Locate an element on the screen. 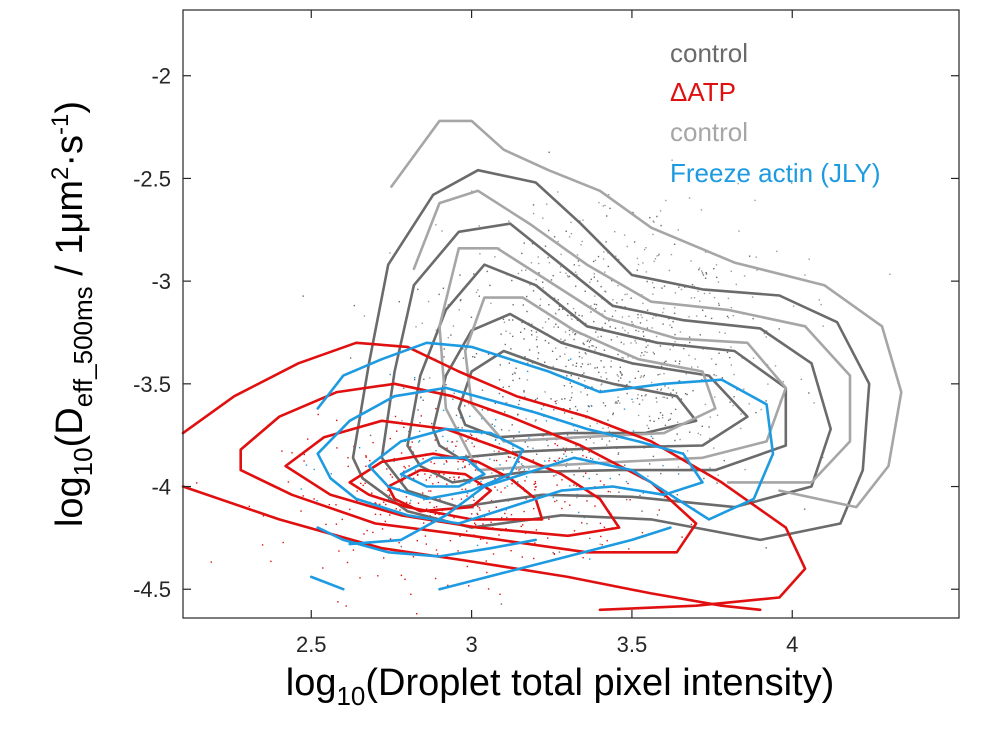  y-tick-label: -3.5 is located at coordinates (152, 384).